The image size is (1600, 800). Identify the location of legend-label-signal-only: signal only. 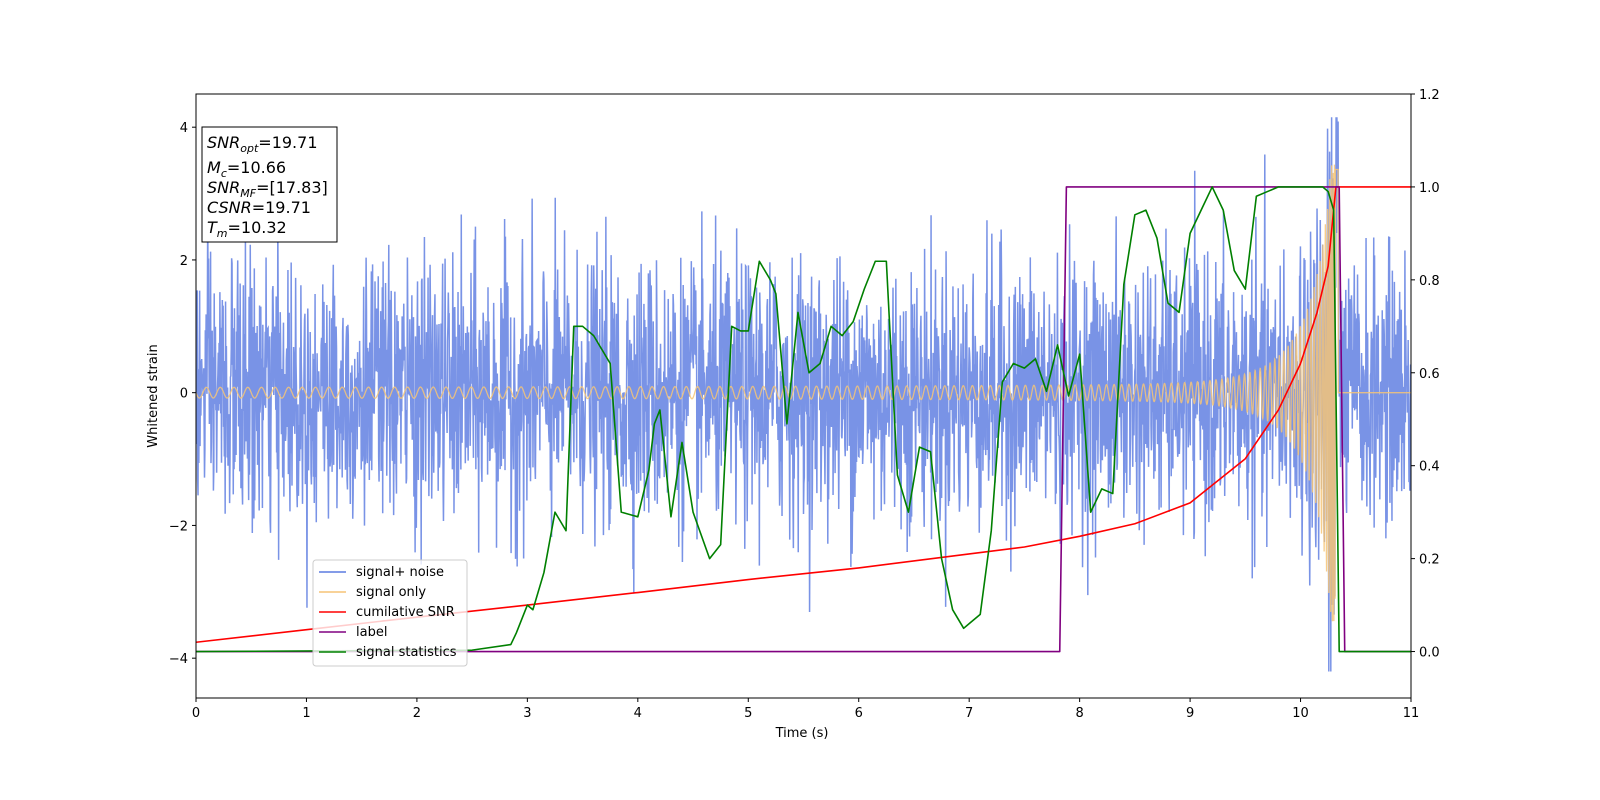
(391, 592).